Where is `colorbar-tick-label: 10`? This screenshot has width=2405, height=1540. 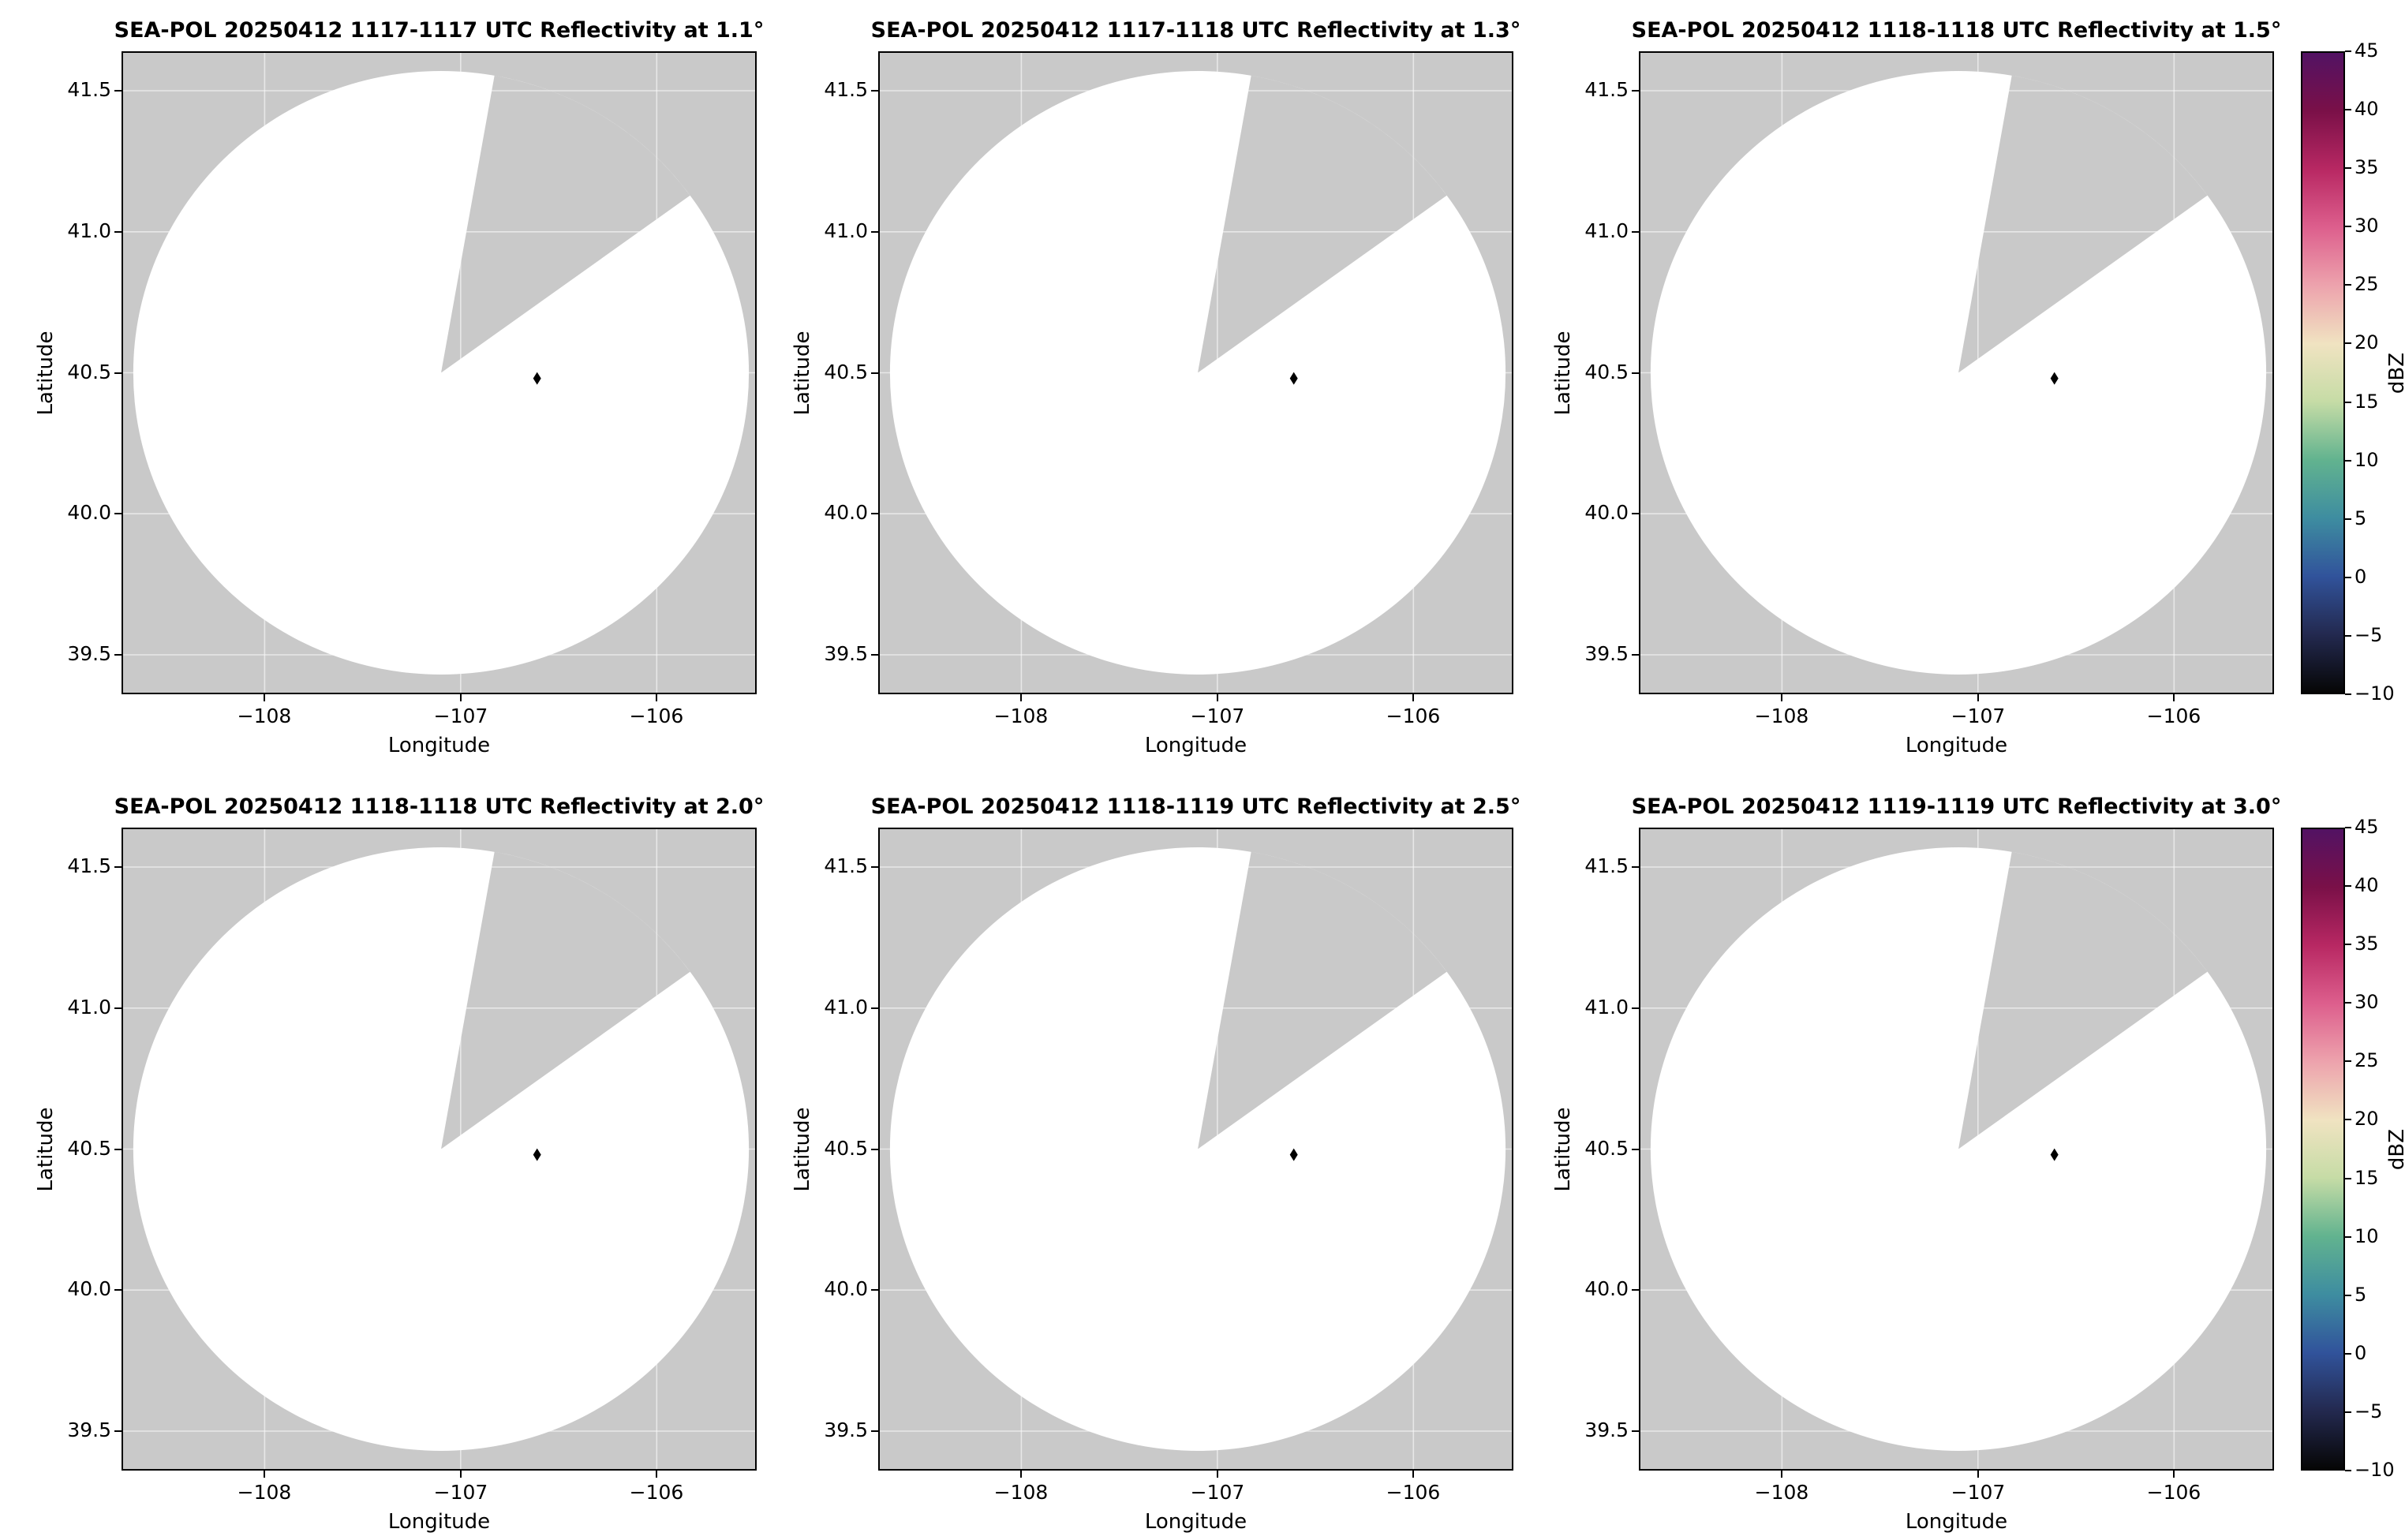
colorbar-tick-label: 10 is located at coordinates (2367, 460).